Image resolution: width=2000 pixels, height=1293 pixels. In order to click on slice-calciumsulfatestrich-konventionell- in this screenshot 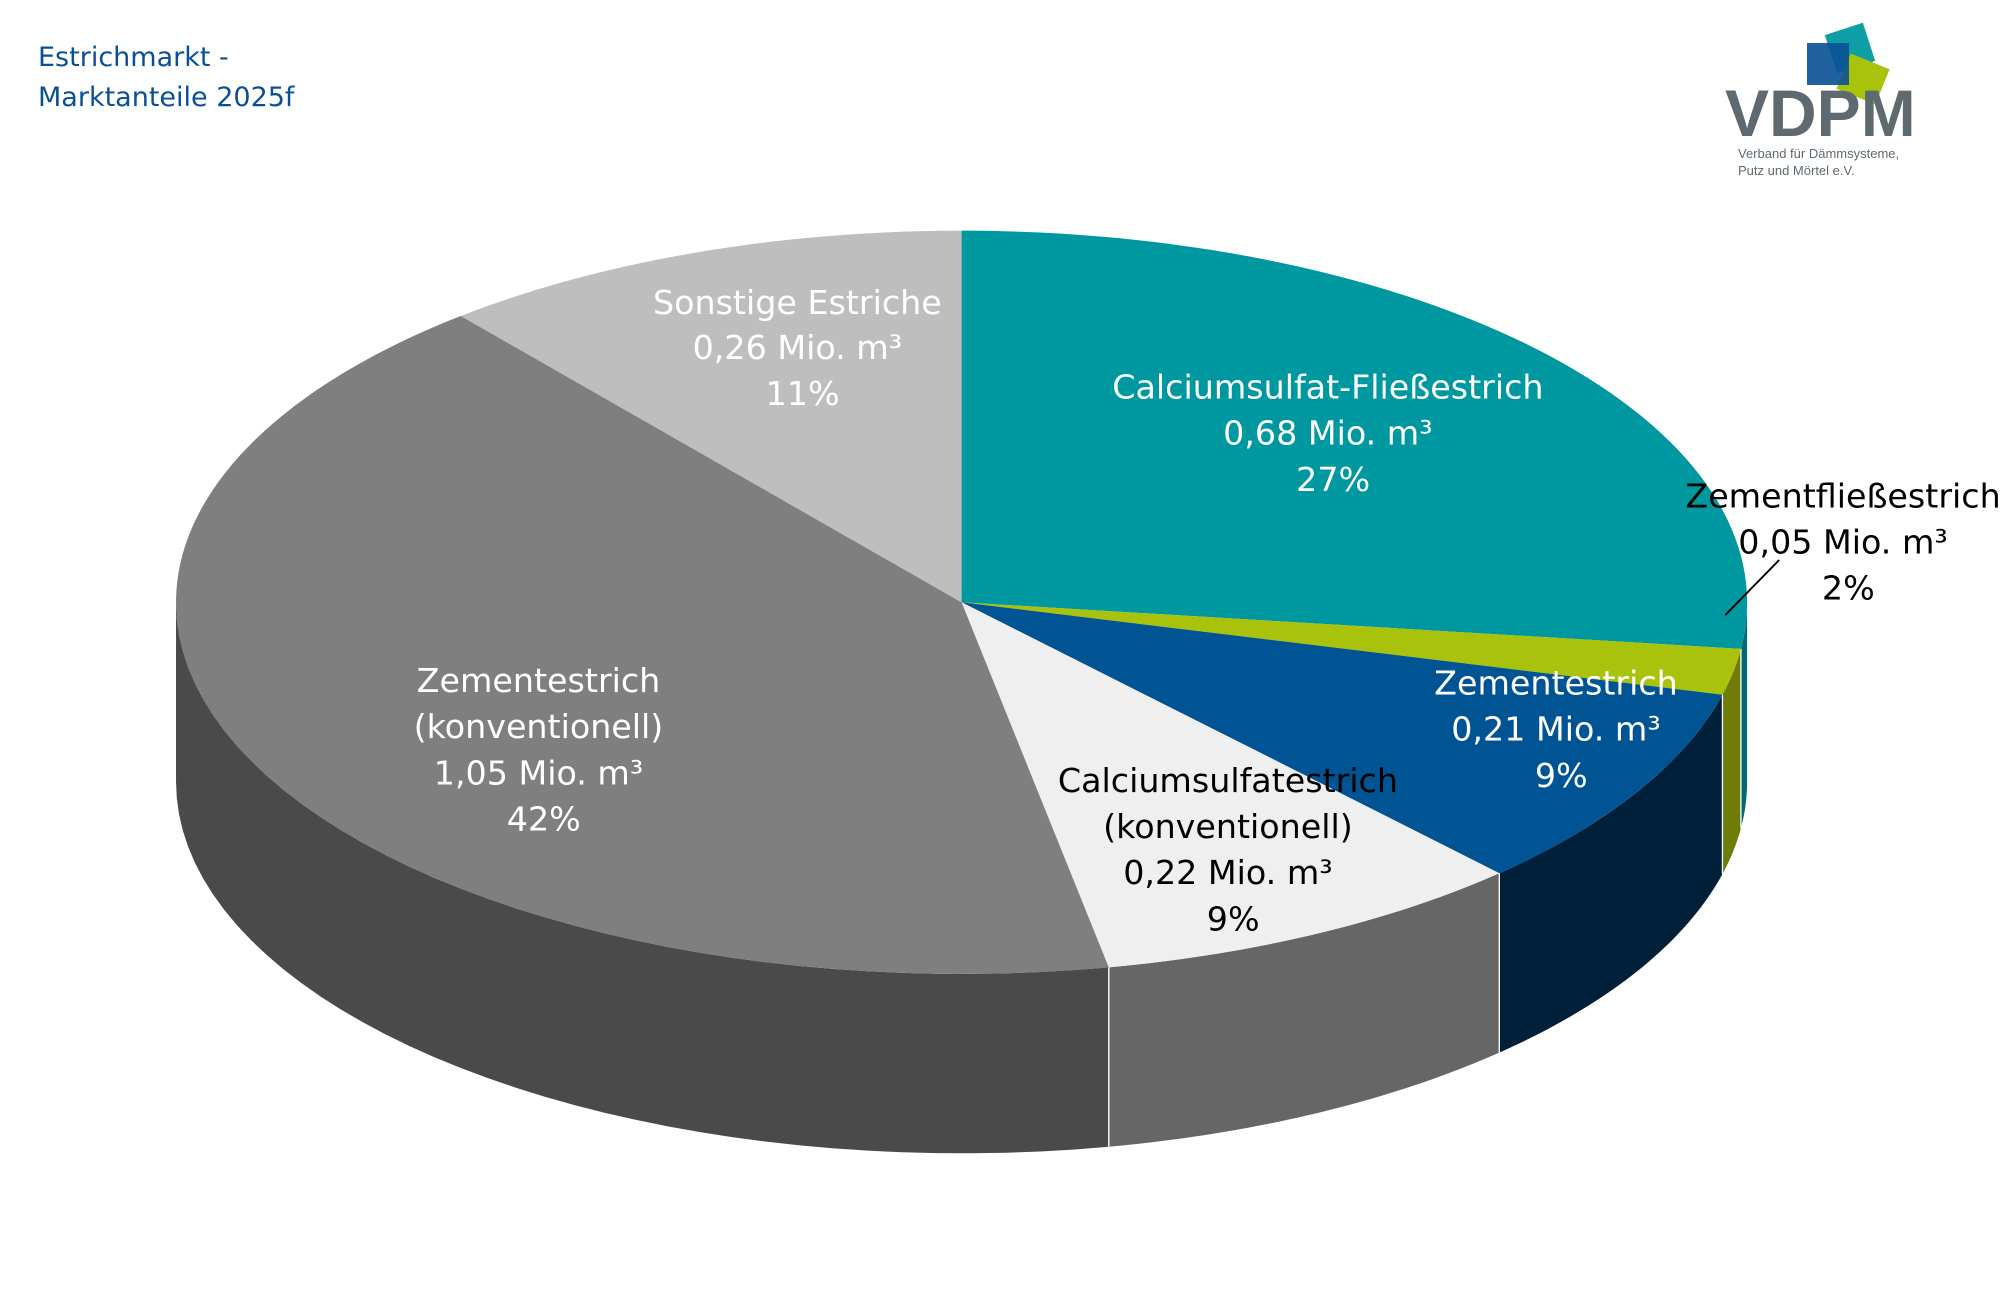, I will do `click(1230, 785)`.